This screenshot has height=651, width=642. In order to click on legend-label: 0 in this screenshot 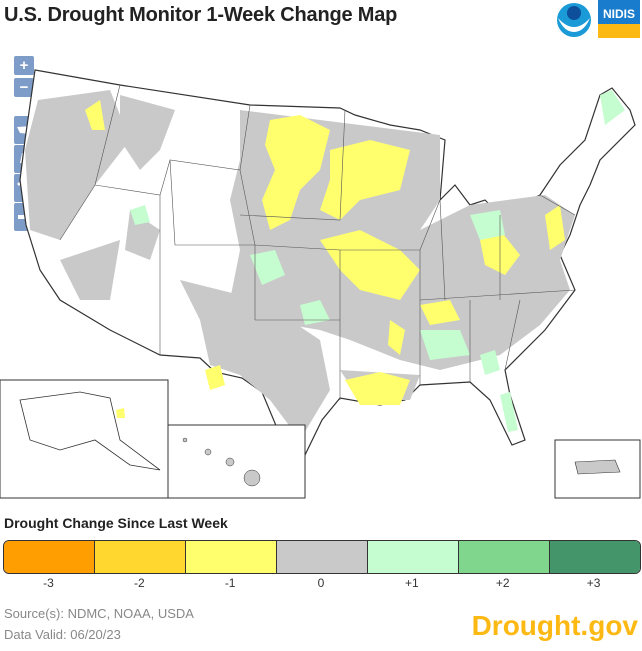, I will do `click(321, 583)`.